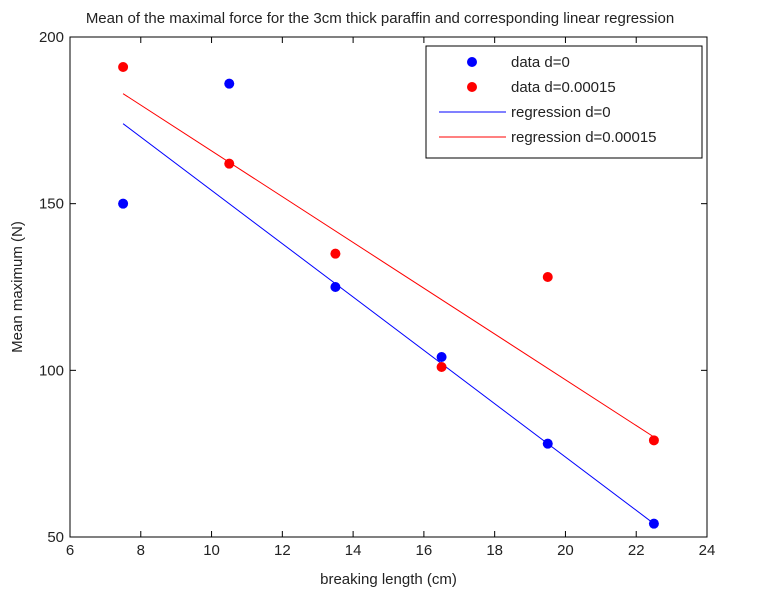  Describe the element at coordinates (353, 550) in the screenshot. I see `x-tick-label: 14` at that location.